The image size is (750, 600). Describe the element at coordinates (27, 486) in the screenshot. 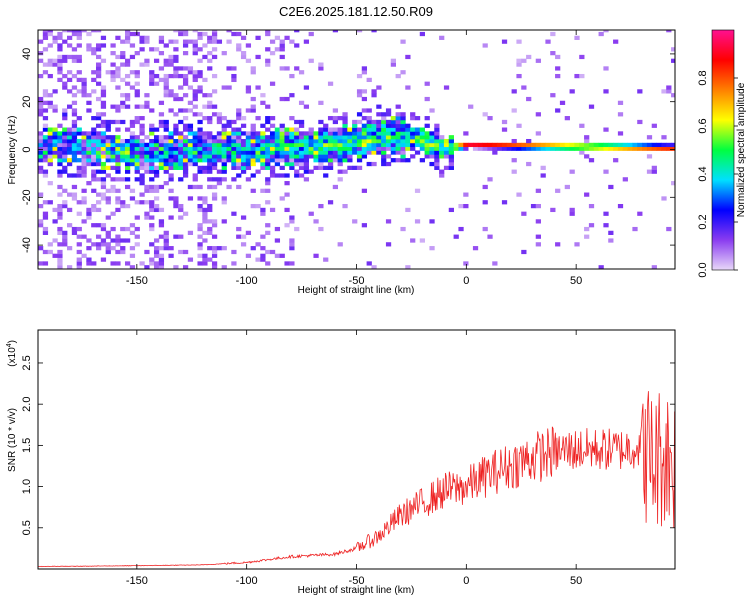

I see `y-tick-label: 1.0` at that location.